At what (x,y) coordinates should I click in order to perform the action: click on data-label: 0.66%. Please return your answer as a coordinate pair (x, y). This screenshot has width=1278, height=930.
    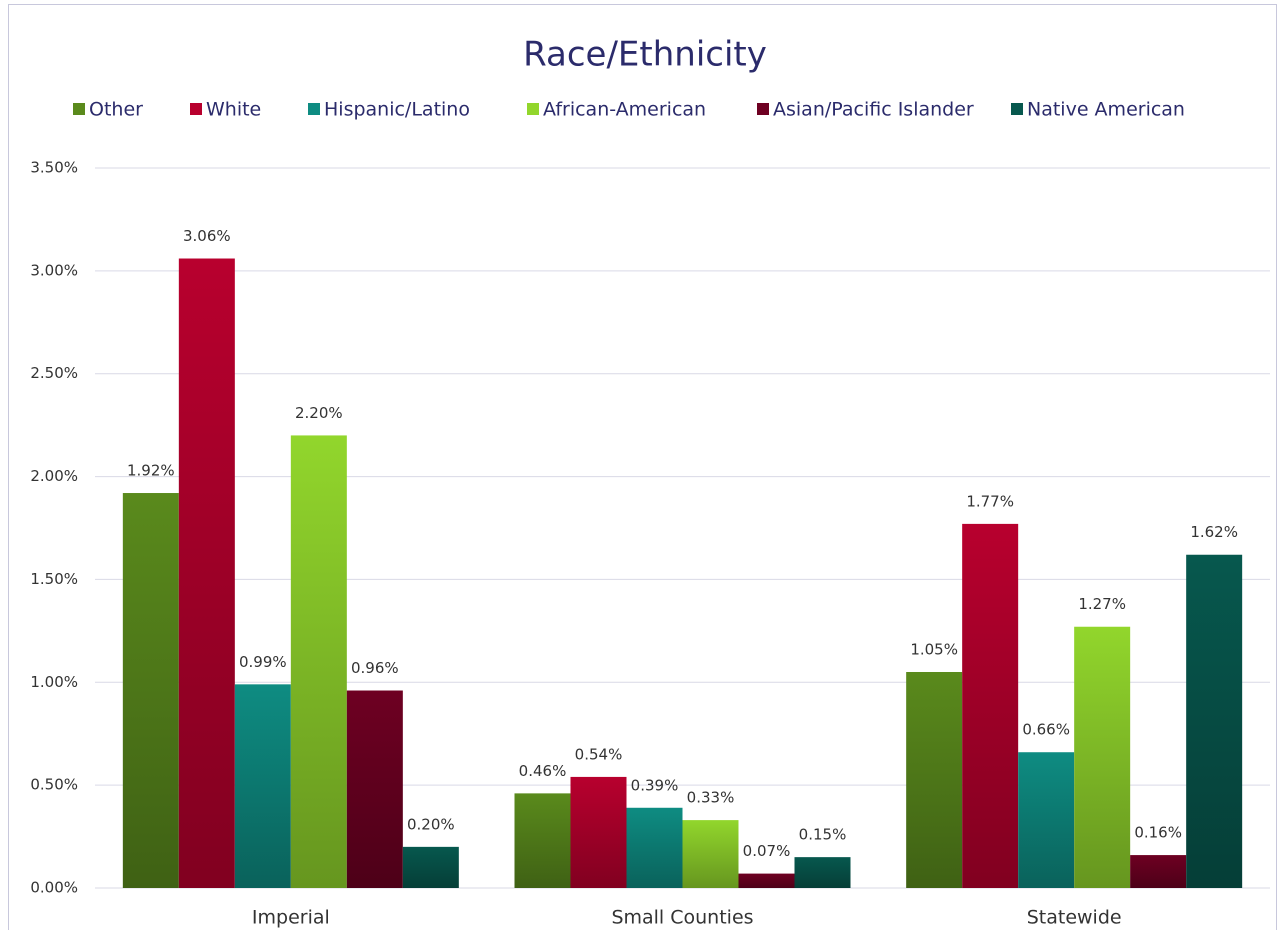
    Looking at the image, I should click on (1046, 730).